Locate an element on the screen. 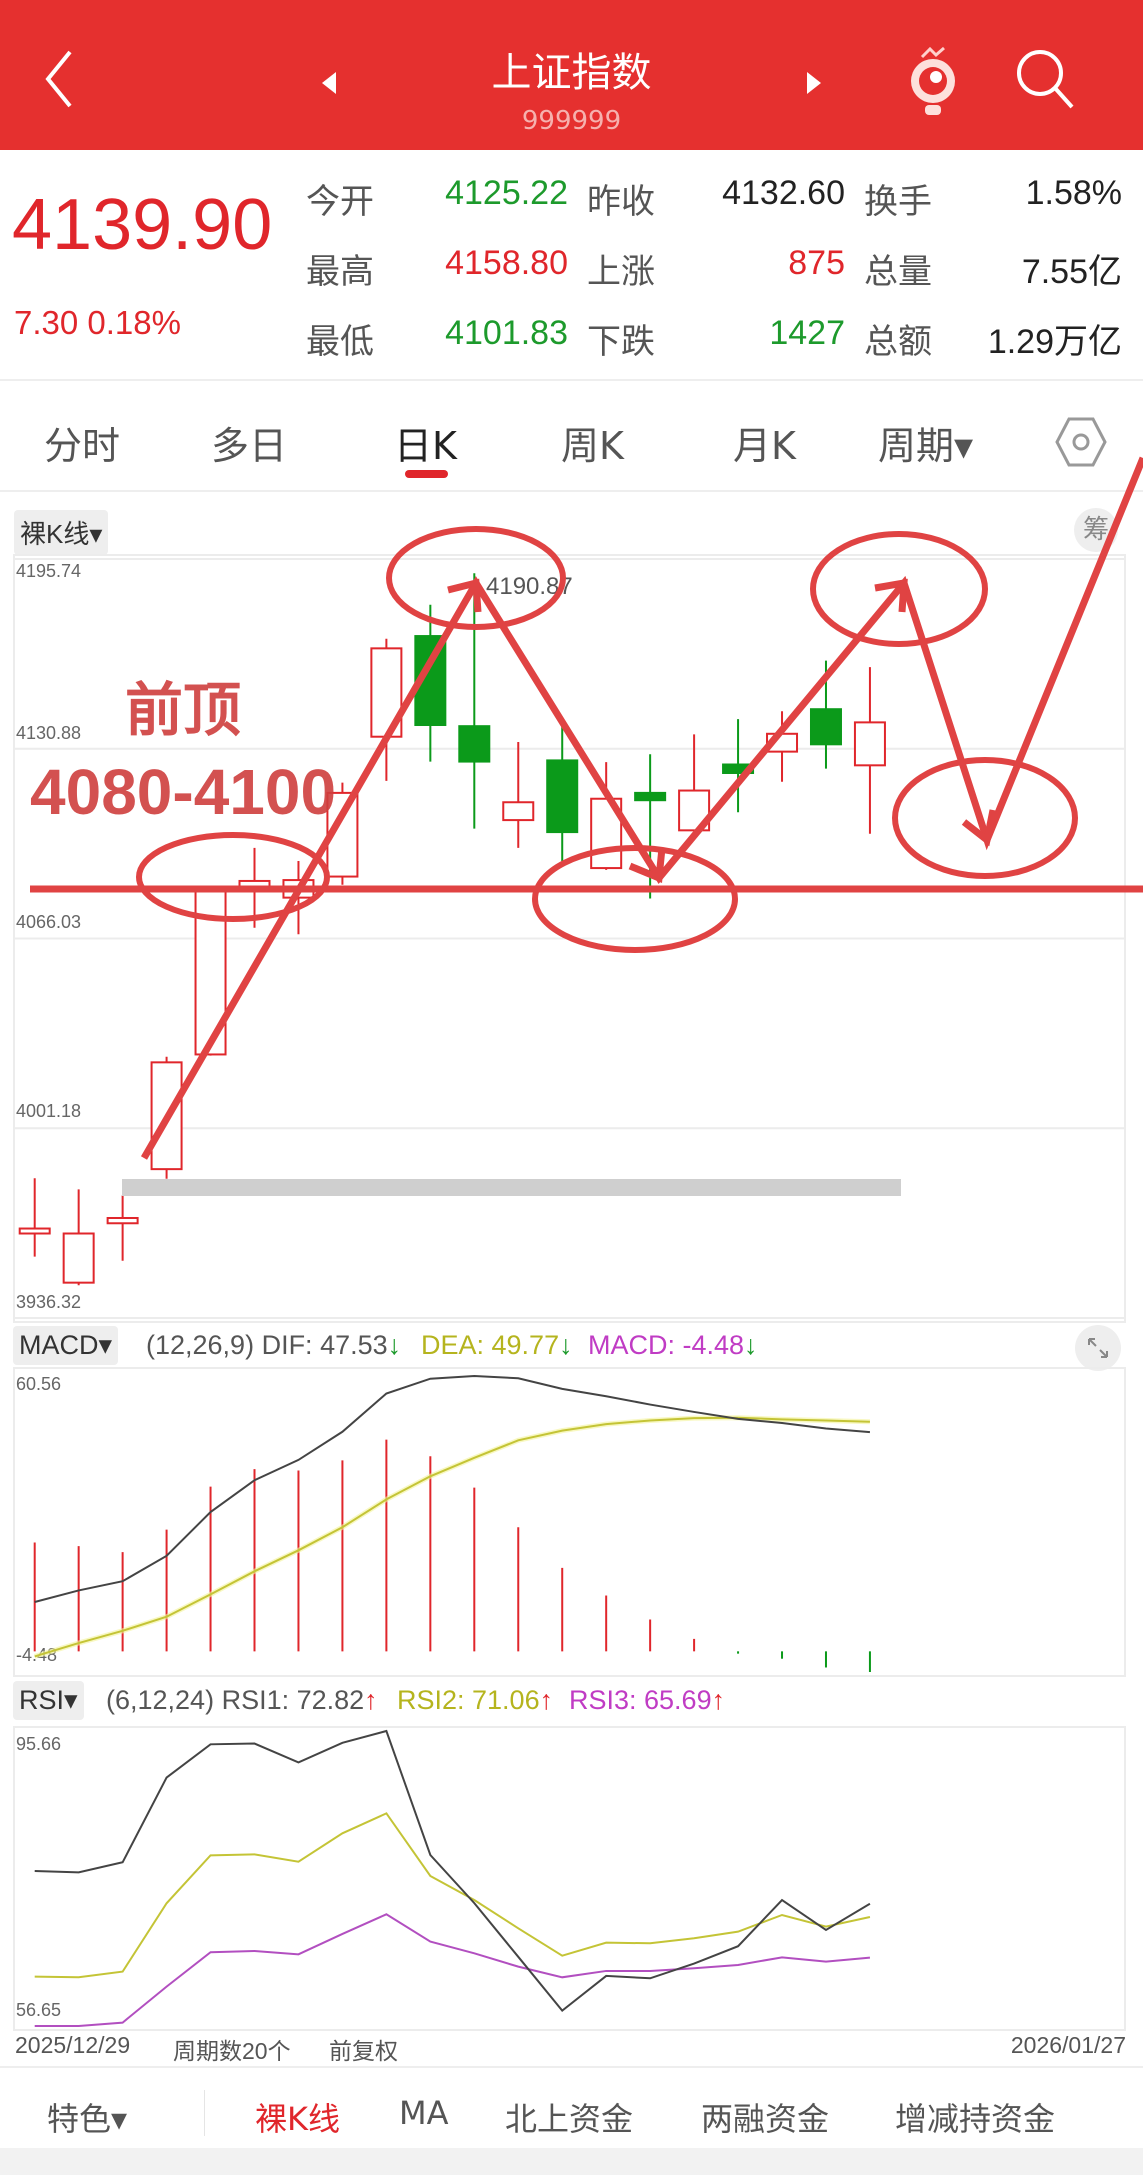 Image resolution: width=1143 pixels, height=2175 pixels. indicator-tab-3: 北上资金 is located at coordinates (569, 2119).